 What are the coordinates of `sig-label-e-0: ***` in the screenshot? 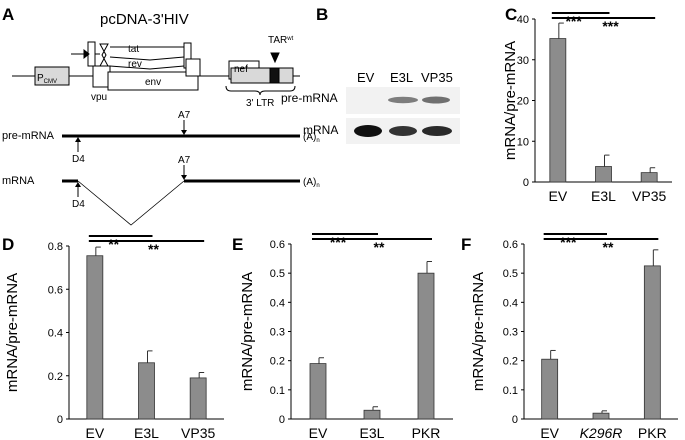 It's located at (338, 242).